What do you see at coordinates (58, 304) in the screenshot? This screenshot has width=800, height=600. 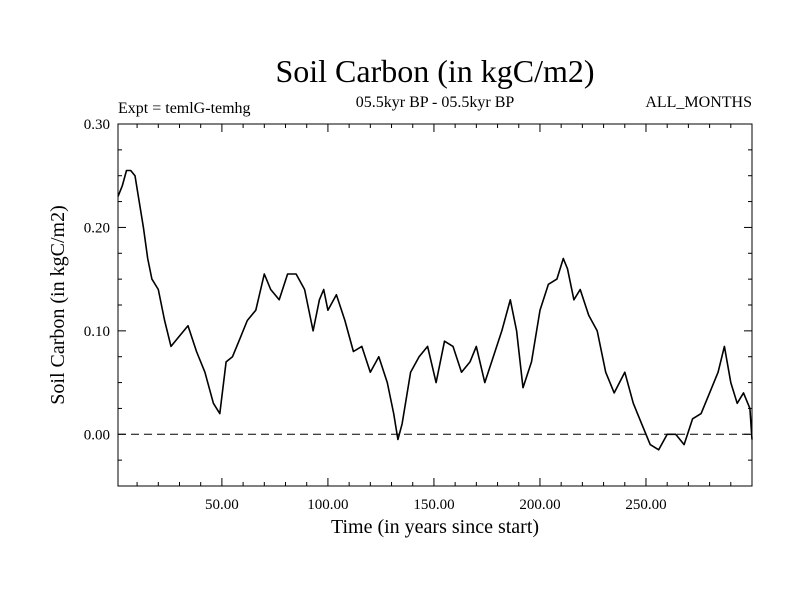 I see `y-axis-label: Soil Carbon (in kgC/m2)` at bounding box center [58, 304].